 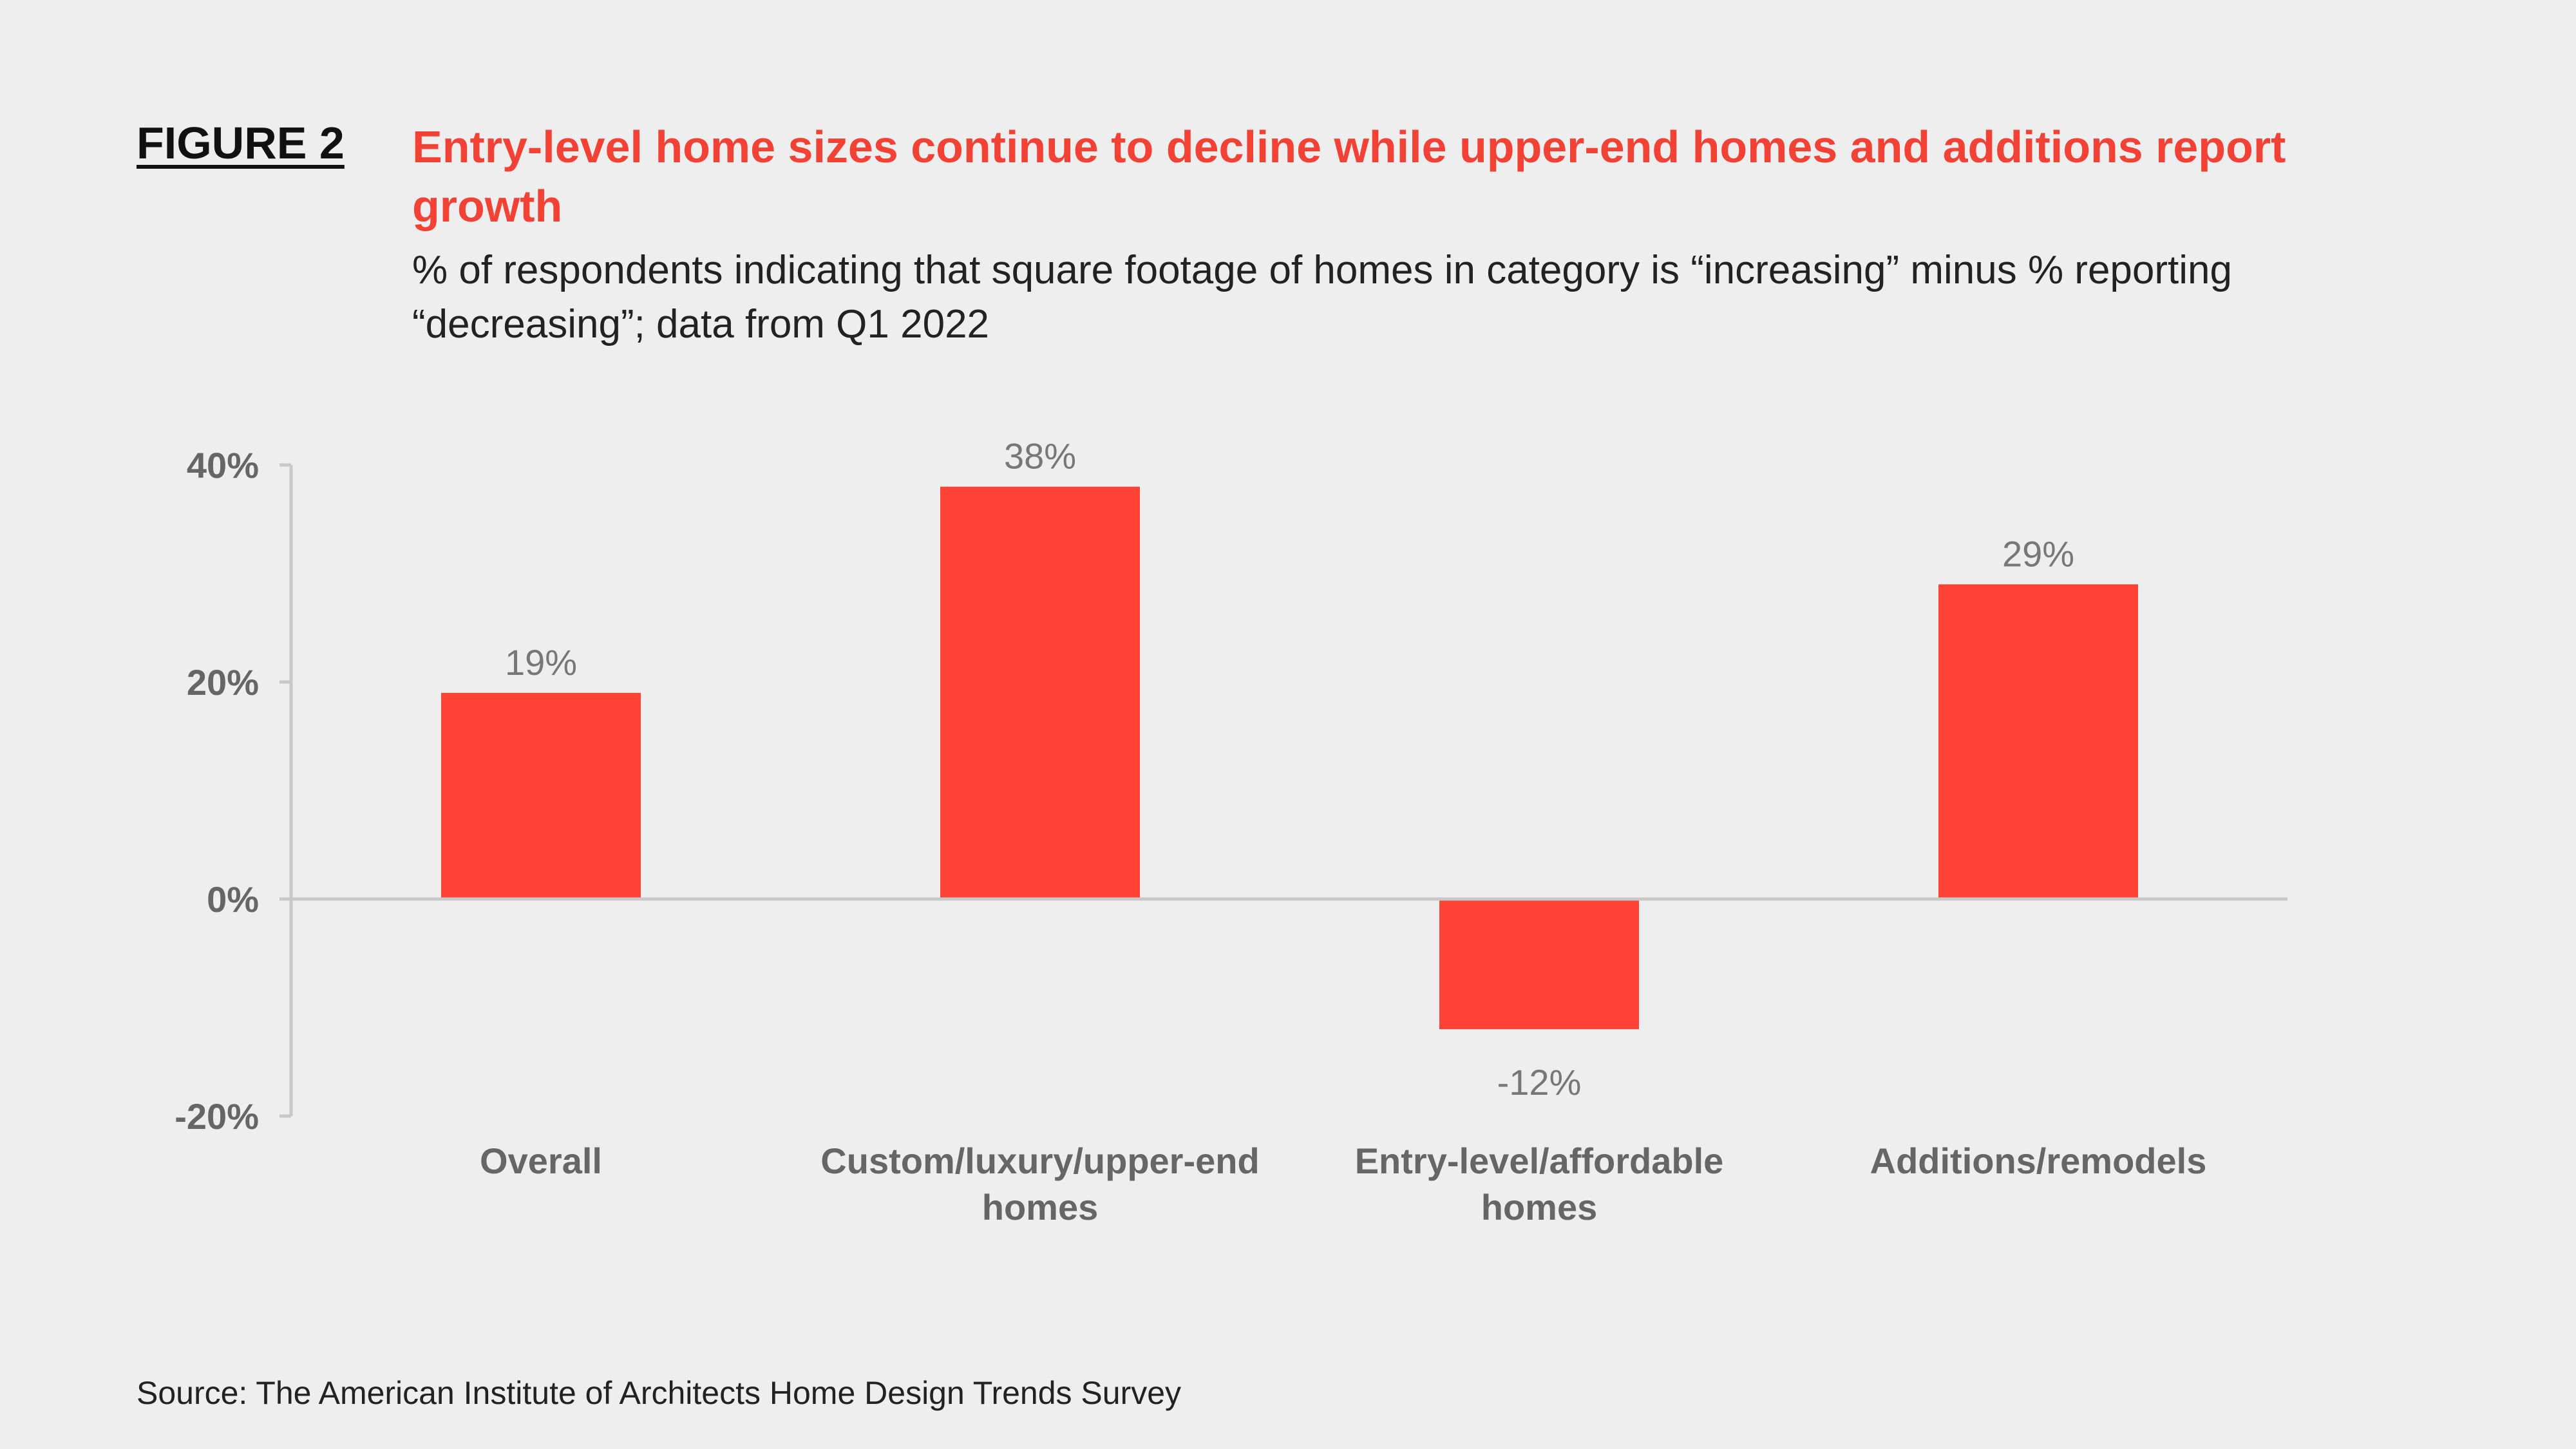 What do you see at coordinates (2038, 554) in the screenshot?
I see `data-label: 29%` at bounding box center [2038, 554].